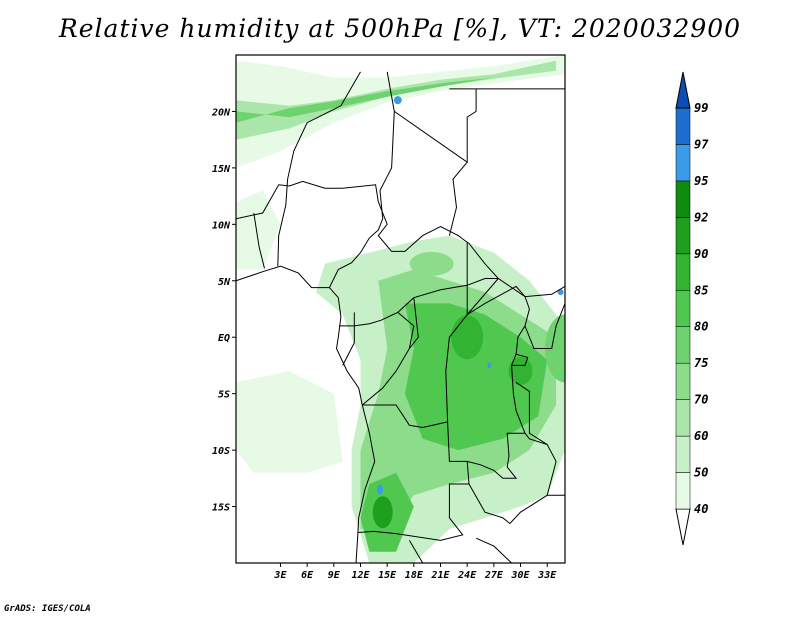  Describe the element at coordinates (221, 112) in the screenshot. I see `y-tick-label: 20N` at that location.